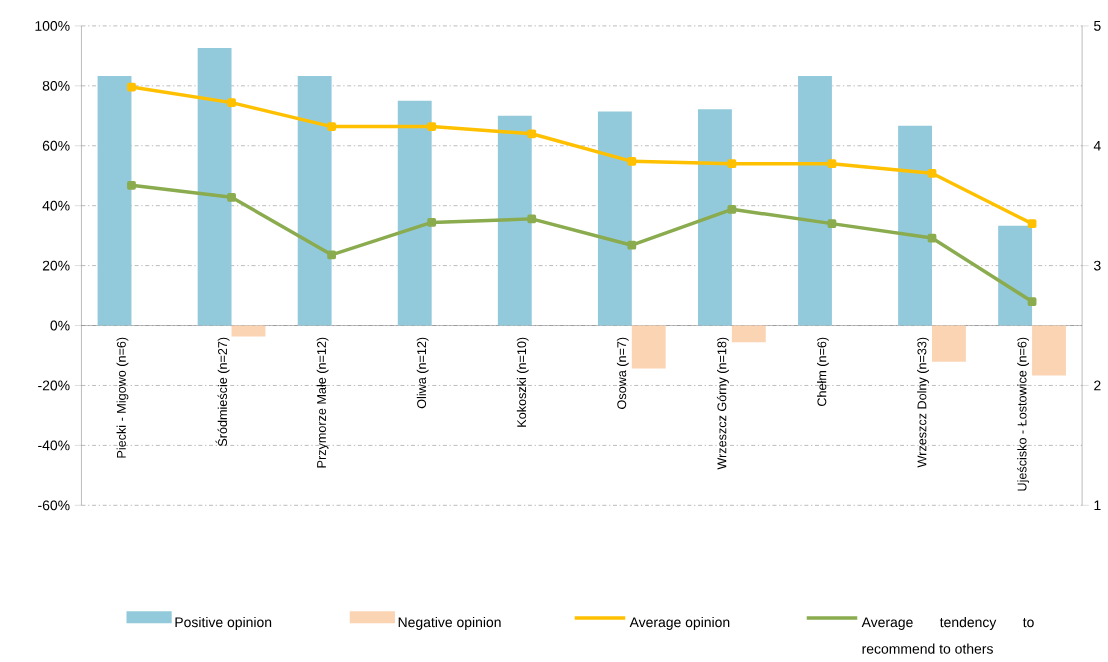  What do you see at coordinates (522, 382) in the screenshot?
I see `x-tick-label: Kokoszki (n=10)` at bounding box center [522, 382].